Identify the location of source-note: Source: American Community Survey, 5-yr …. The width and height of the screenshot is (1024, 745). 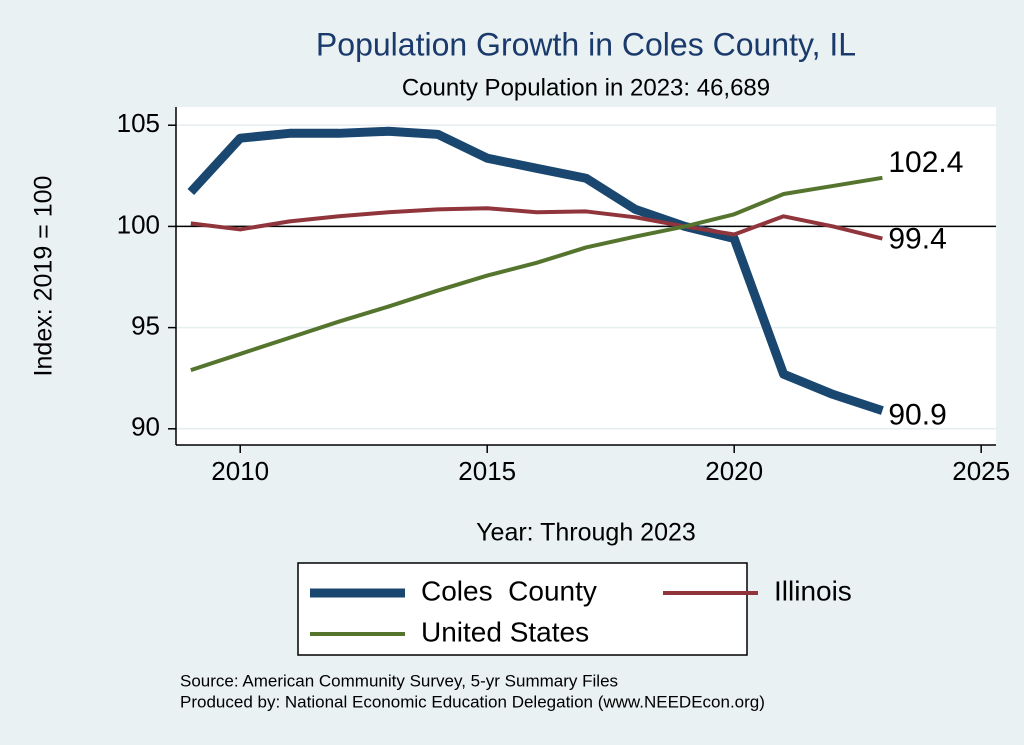
(399, 680).